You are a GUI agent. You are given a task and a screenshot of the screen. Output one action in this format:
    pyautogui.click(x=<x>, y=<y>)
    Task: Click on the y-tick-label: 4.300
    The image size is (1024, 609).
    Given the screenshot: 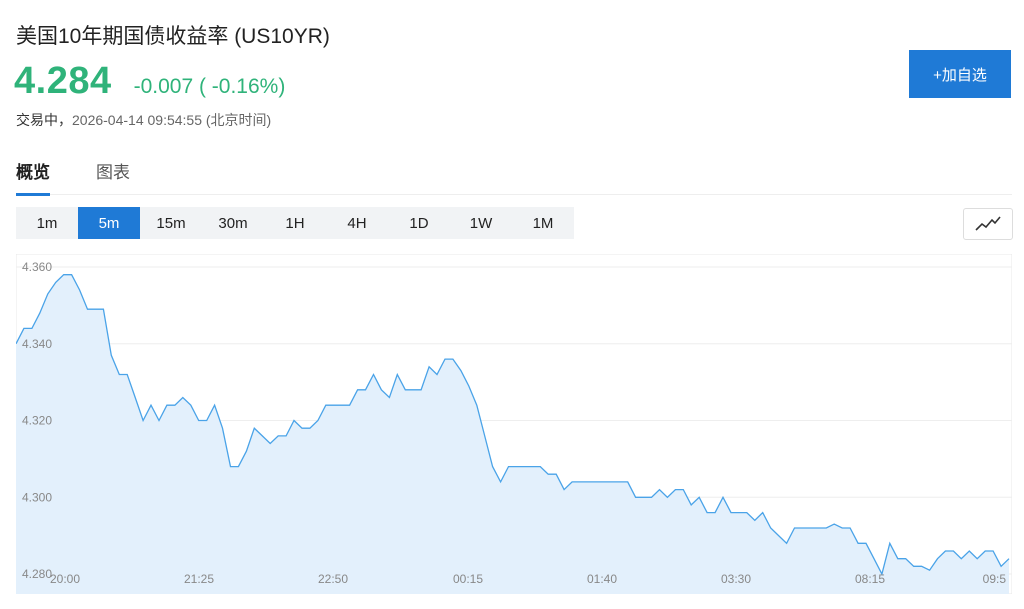 What is the action you would take?
    pyautogui.click(x=37, y=497)
    